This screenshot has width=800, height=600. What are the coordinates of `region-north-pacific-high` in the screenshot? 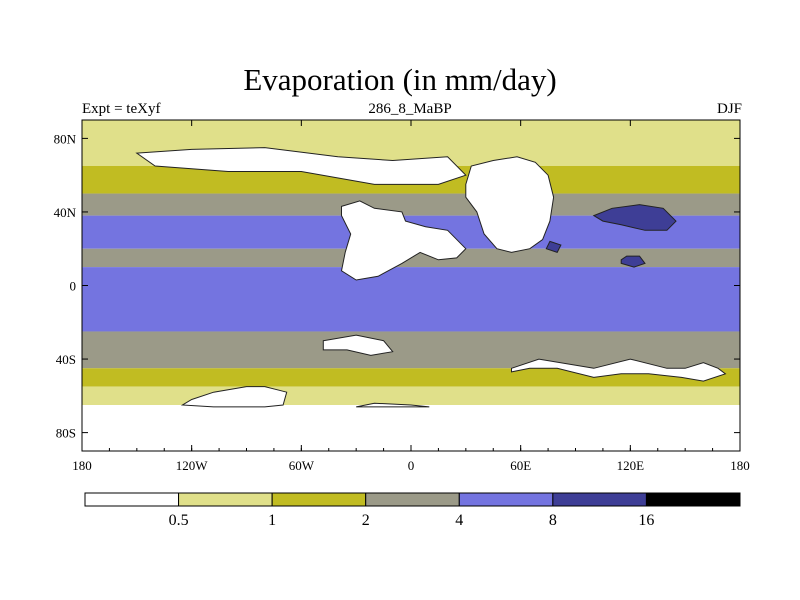 It's located at (634, 217).